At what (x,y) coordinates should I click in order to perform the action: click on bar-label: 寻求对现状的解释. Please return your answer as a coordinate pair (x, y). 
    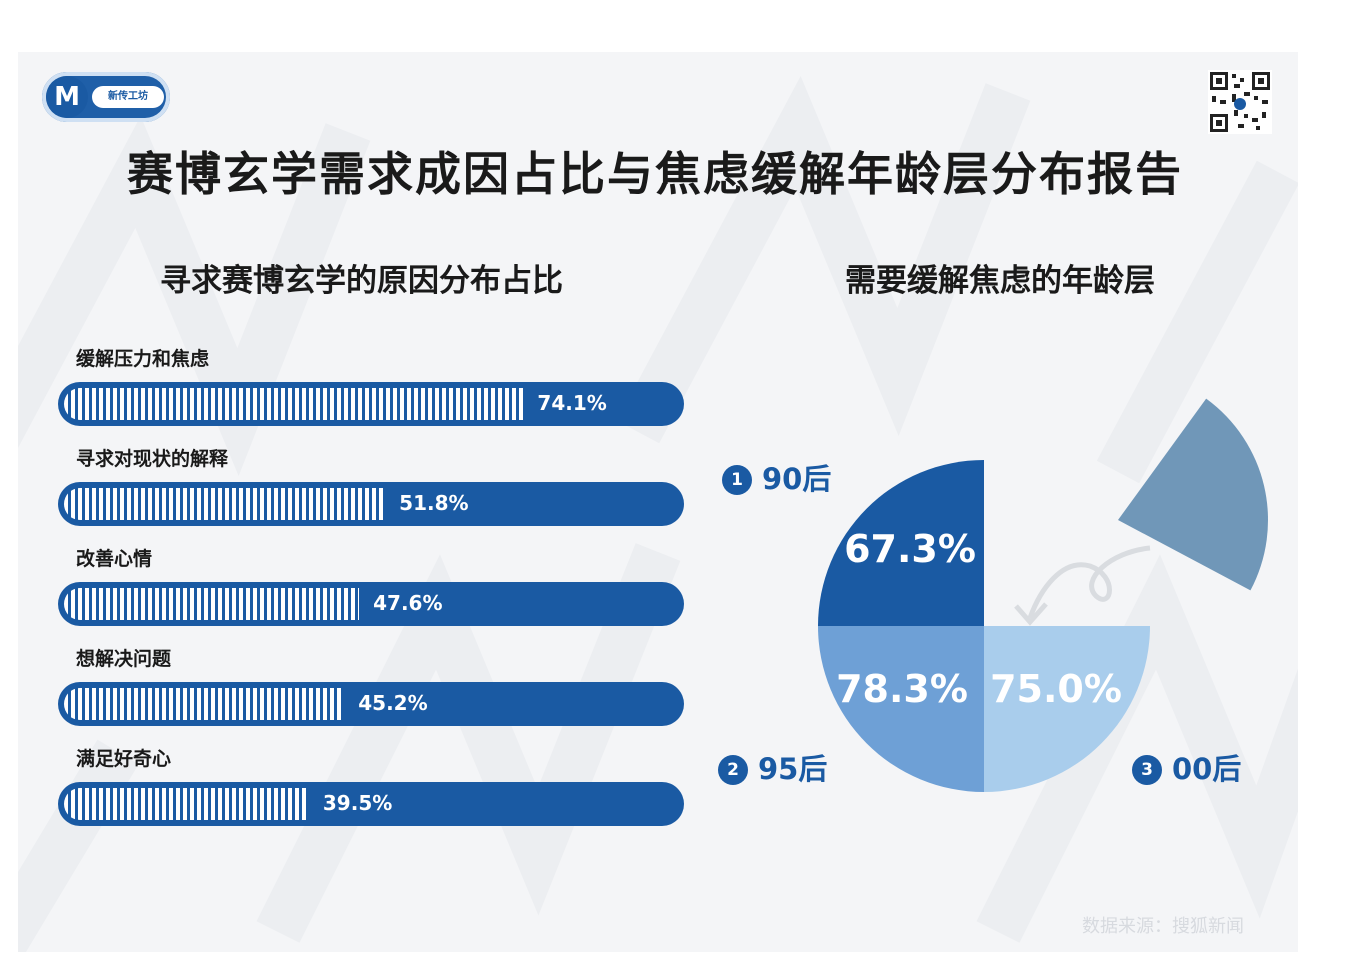
    Looking at the image, I should click on (152, 459).